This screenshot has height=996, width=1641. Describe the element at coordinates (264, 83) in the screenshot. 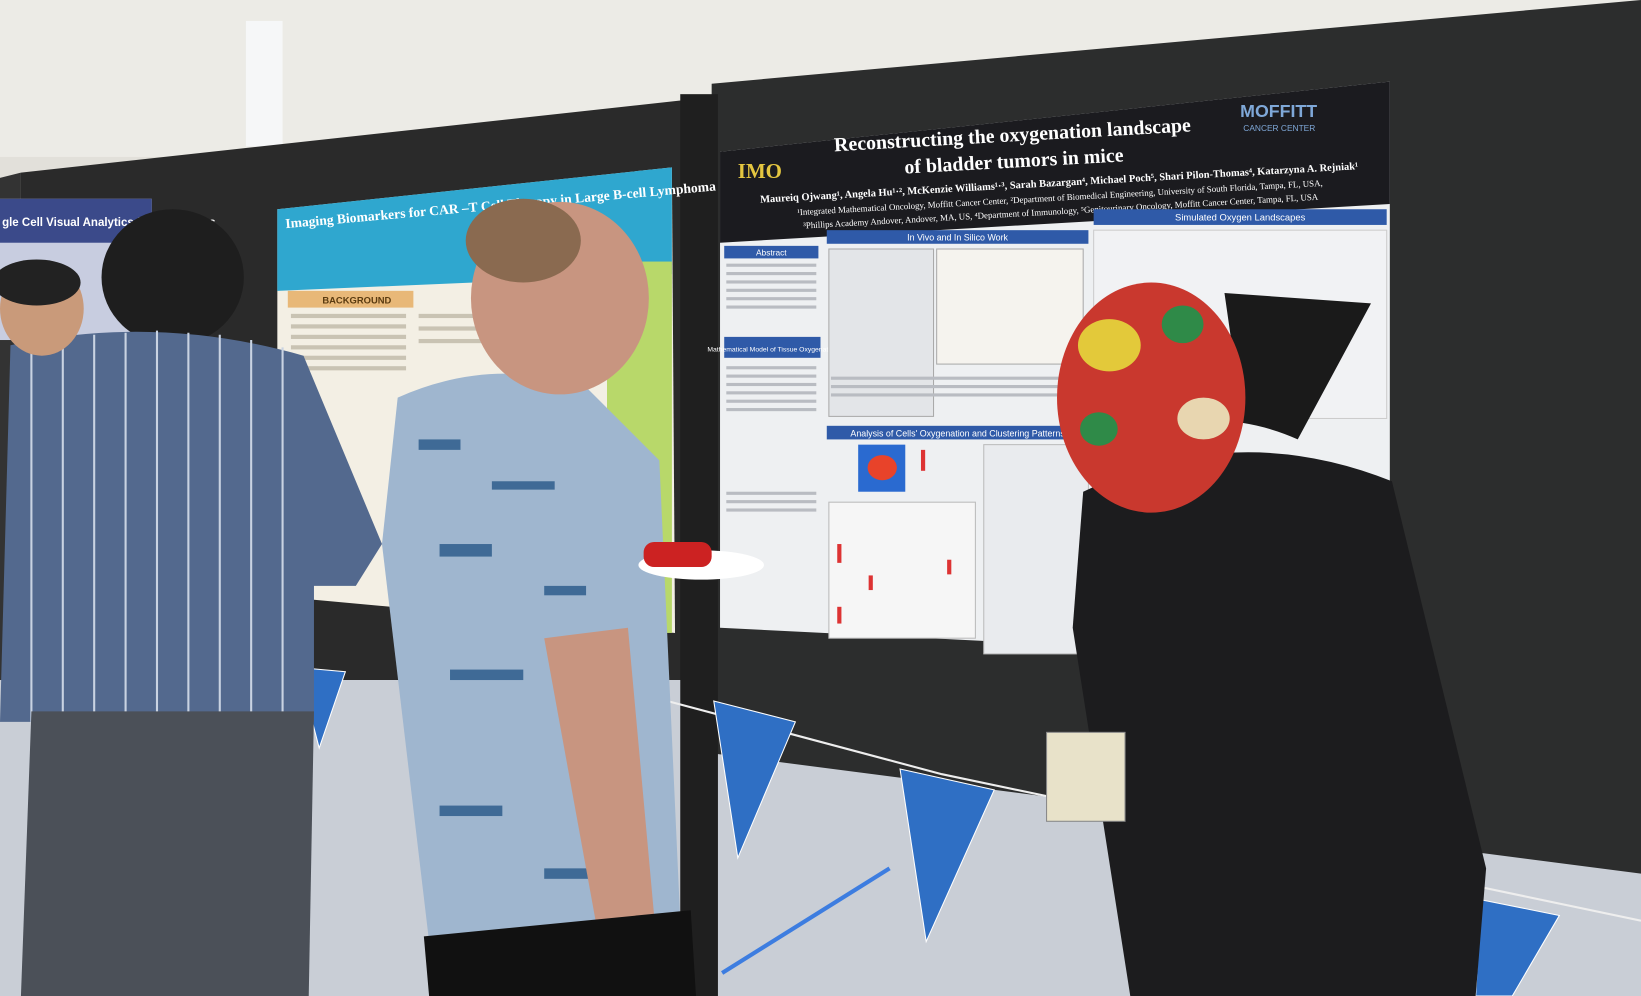

I see `window` at that location.